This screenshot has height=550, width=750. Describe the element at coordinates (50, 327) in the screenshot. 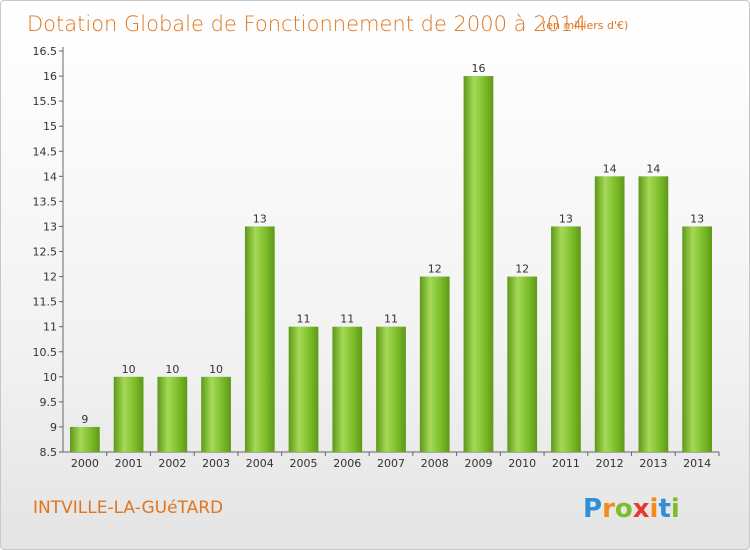

I see `y-tick-label: 11` at that location.